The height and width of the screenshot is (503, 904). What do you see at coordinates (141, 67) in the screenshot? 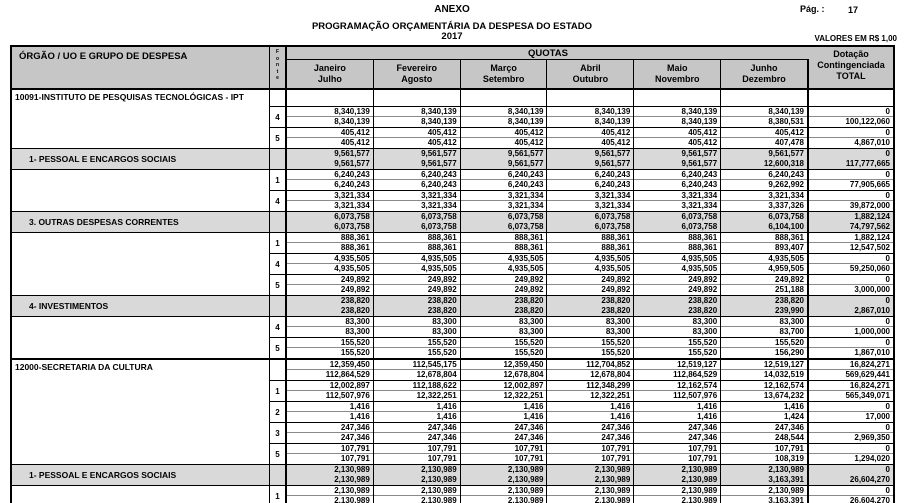
I see `column-header-orgao: ÓRGÃO / UO E GRUPO DE DESPESA` at bounding box center [141, 67].